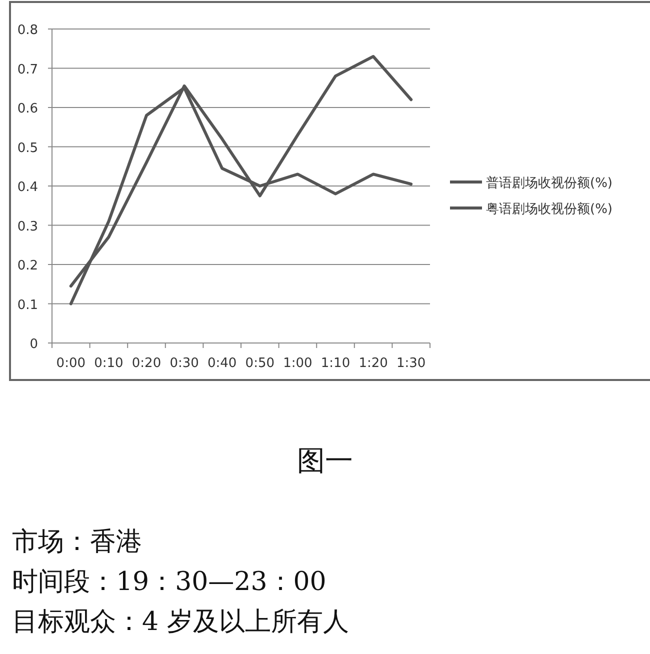  Describe the element at coordinates (169, 582) in the screenshot. I see `text: 时间段：19：30—23：00` at that location.